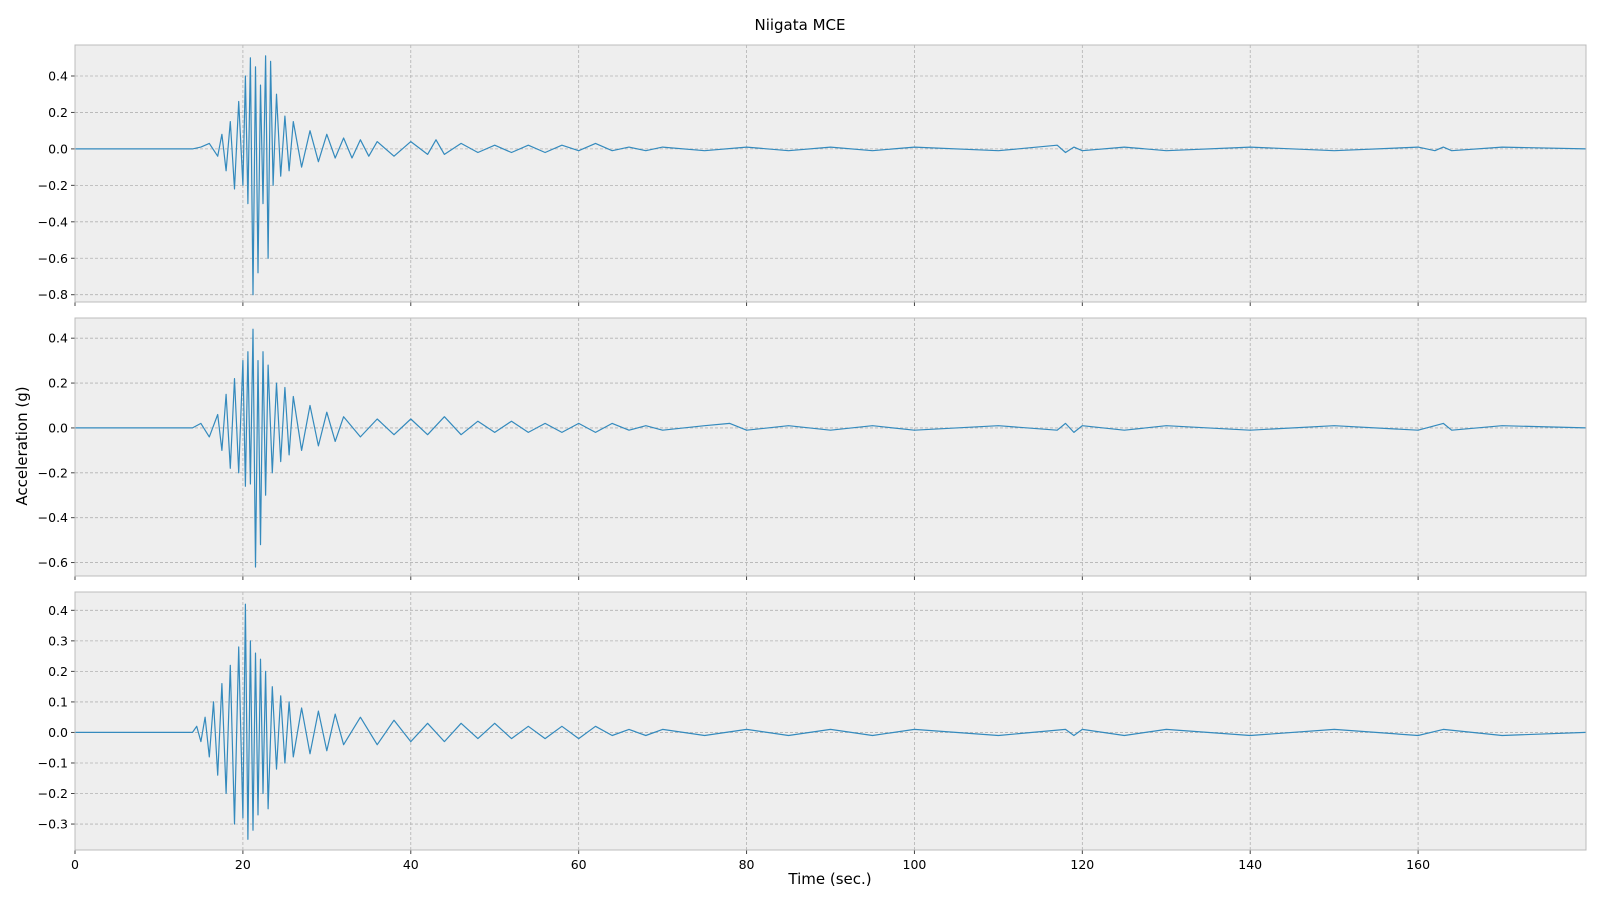  Describe the element at coordinates (747, 864) in the screenshot. I see `x-tick-label: 80` at that location.